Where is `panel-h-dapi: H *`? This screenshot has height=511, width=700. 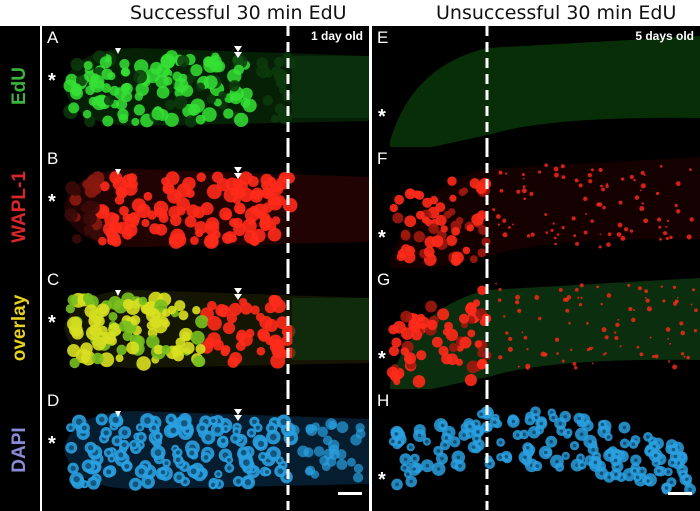 panel-h-dapi: H * is located at coordinates (536, 449).